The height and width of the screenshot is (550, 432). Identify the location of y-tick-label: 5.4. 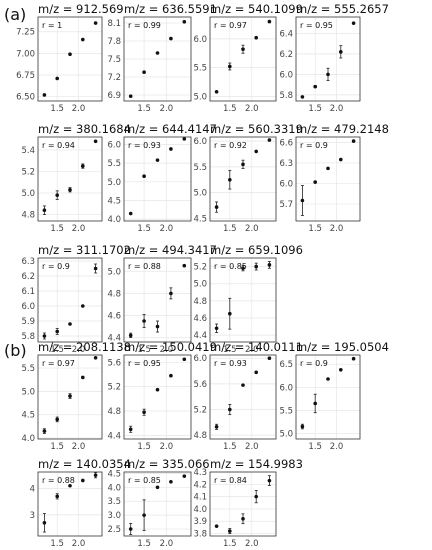
(28, 151).